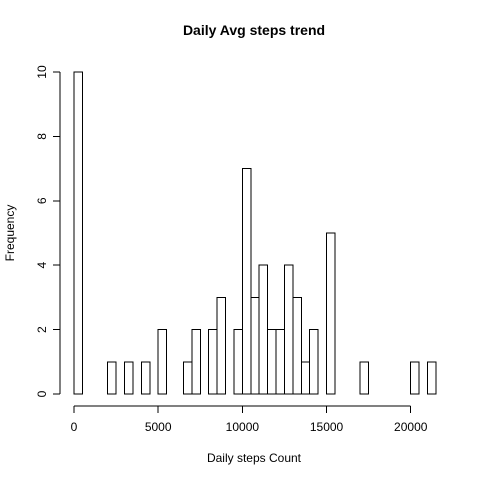  I want to click on y-tick-label: 8, so click(42, 136).